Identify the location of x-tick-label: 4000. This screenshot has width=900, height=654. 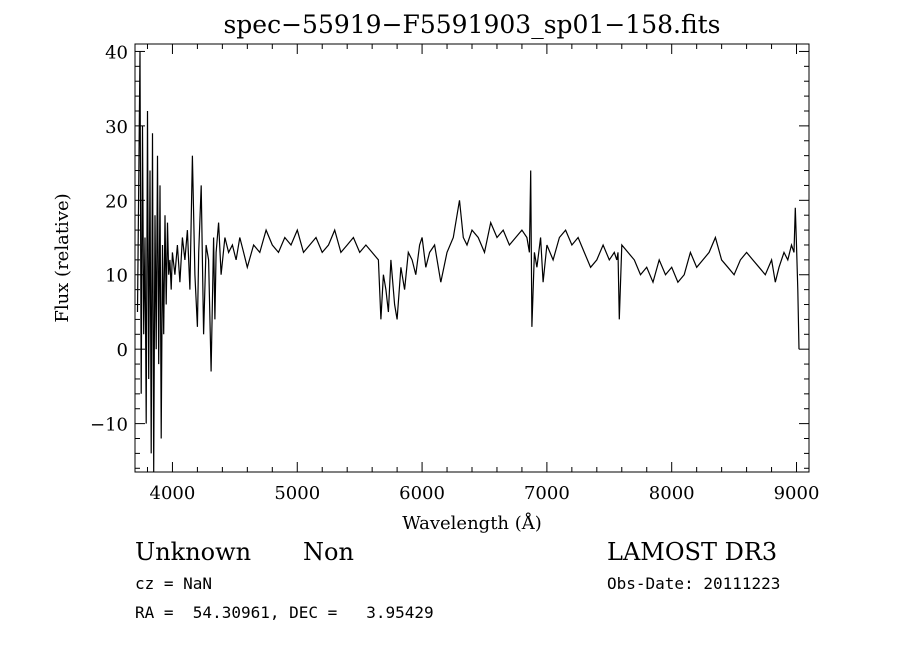
(173, 493).